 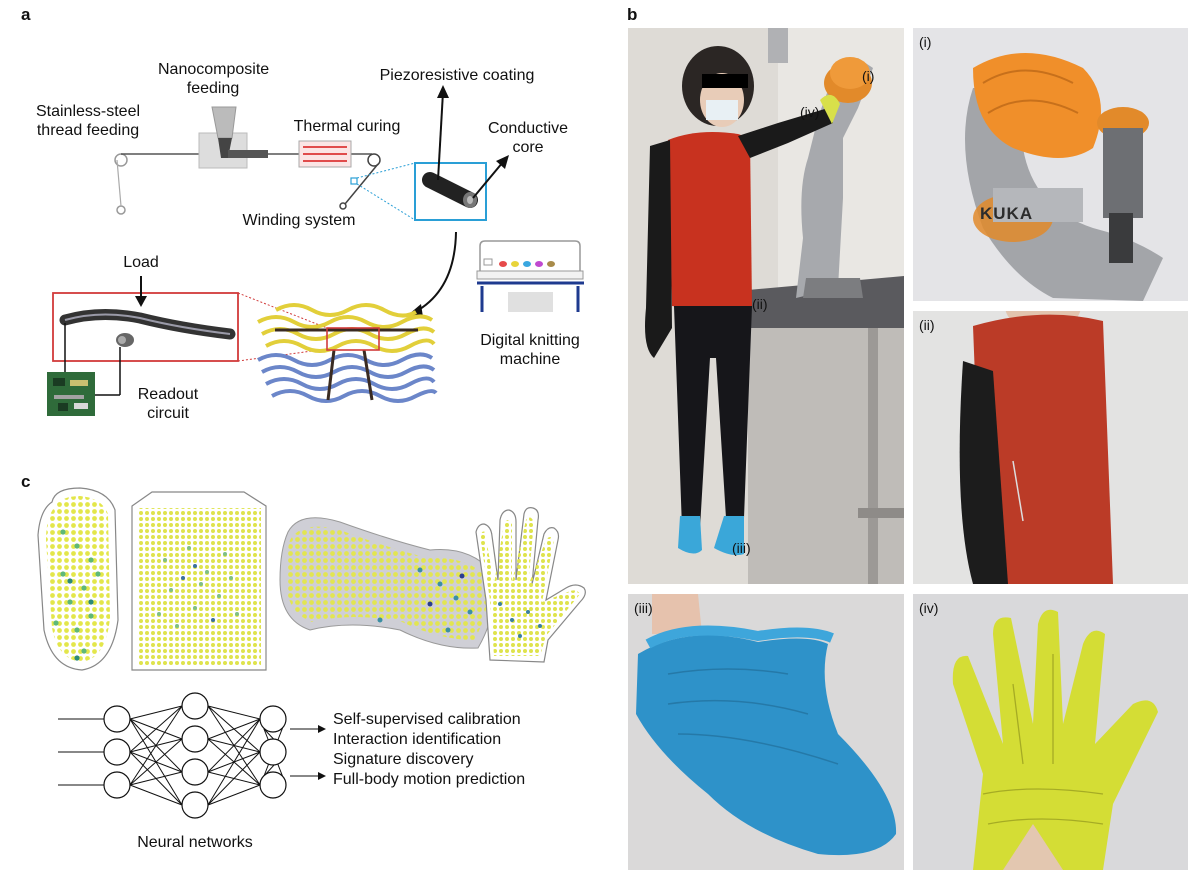 What do you see at coordinates (925, 42) in the screenshot?
I see `sub-label-i: (i)` at bounding box center [925, 42].